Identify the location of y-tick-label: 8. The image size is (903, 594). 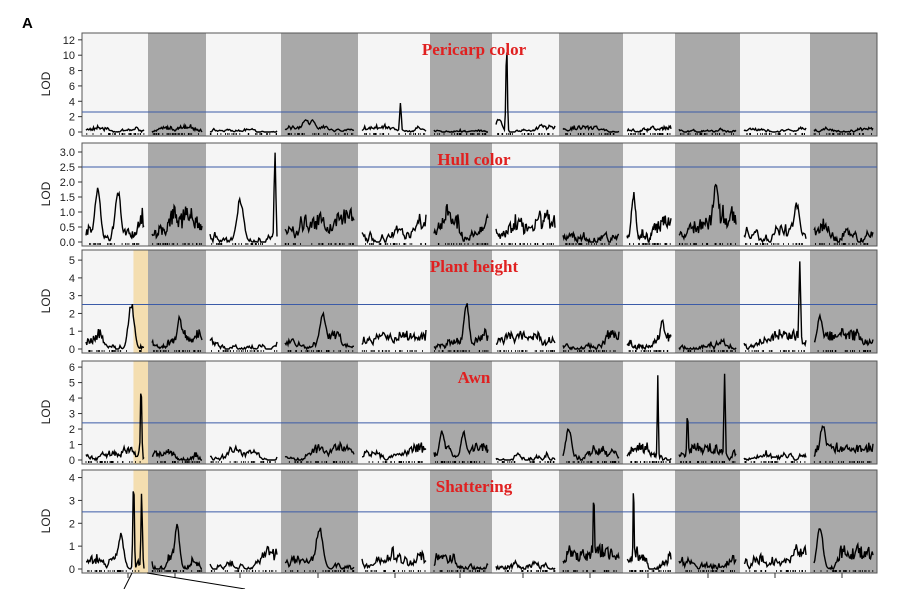
(72, 72).